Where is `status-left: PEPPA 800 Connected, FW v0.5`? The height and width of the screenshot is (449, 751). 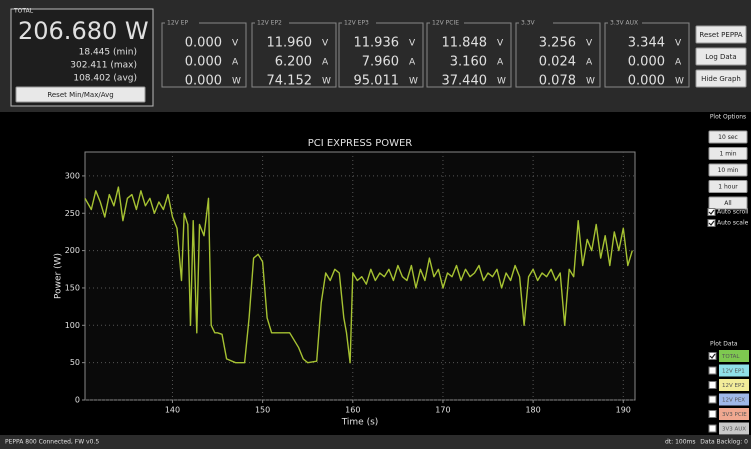
status-left: PEPPA 800 Connected, FW v0.5 is located at coordinates (52, 442).